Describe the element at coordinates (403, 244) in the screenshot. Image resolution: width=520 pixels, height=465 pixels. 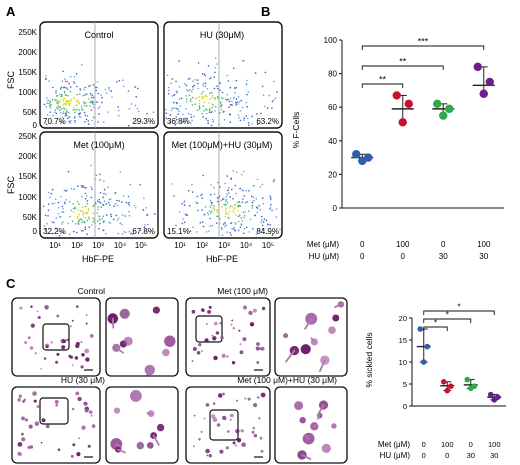
I see `met-value: 100` at that location.